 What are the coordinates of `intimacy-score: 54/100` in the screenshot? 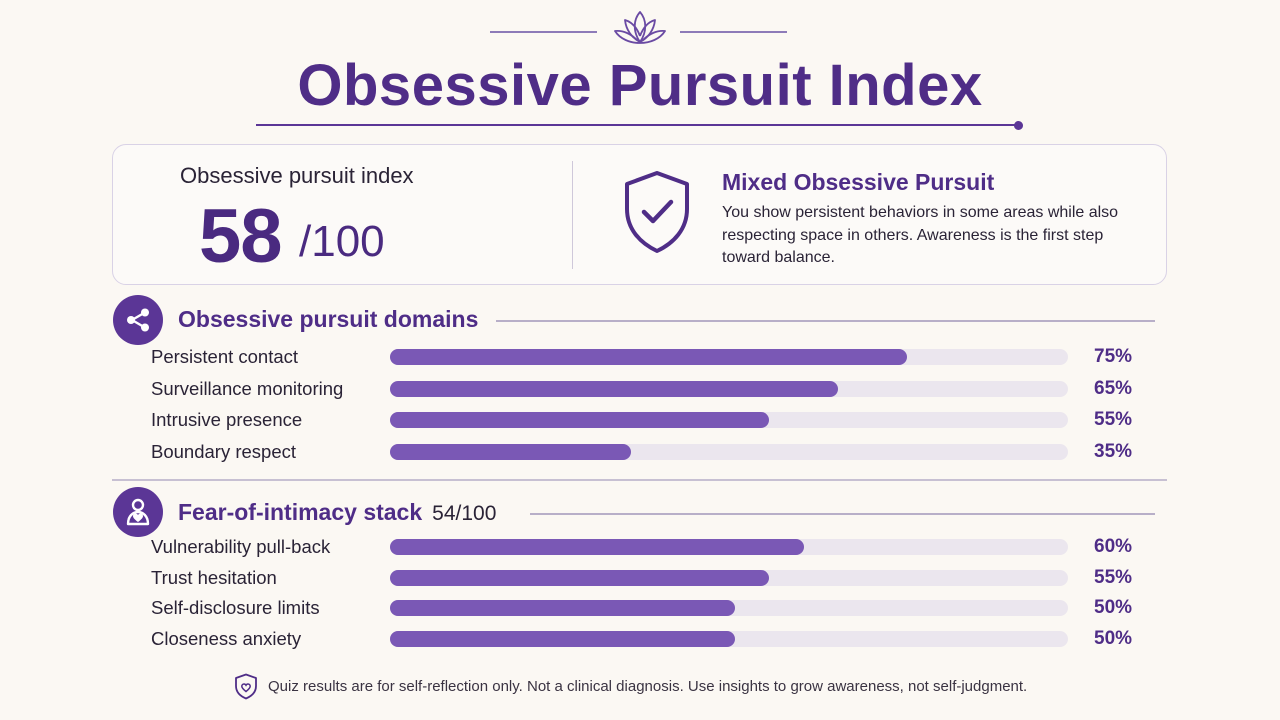 It's located at (464, 513).